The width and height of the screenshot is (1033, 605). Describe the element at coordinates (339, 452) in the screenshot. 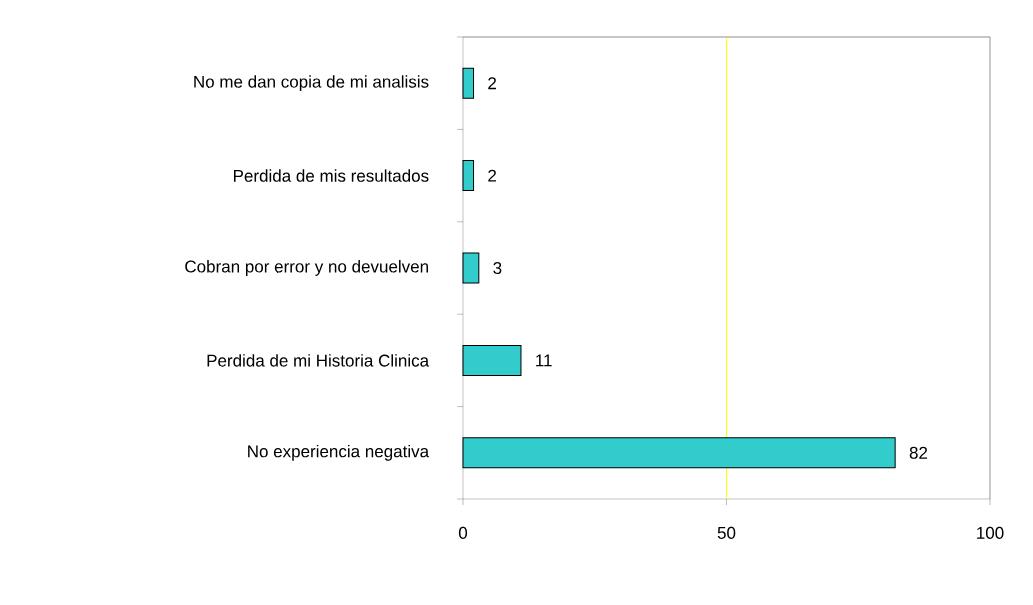

I see `y-tick-label: No experiencia negativa` at that location.